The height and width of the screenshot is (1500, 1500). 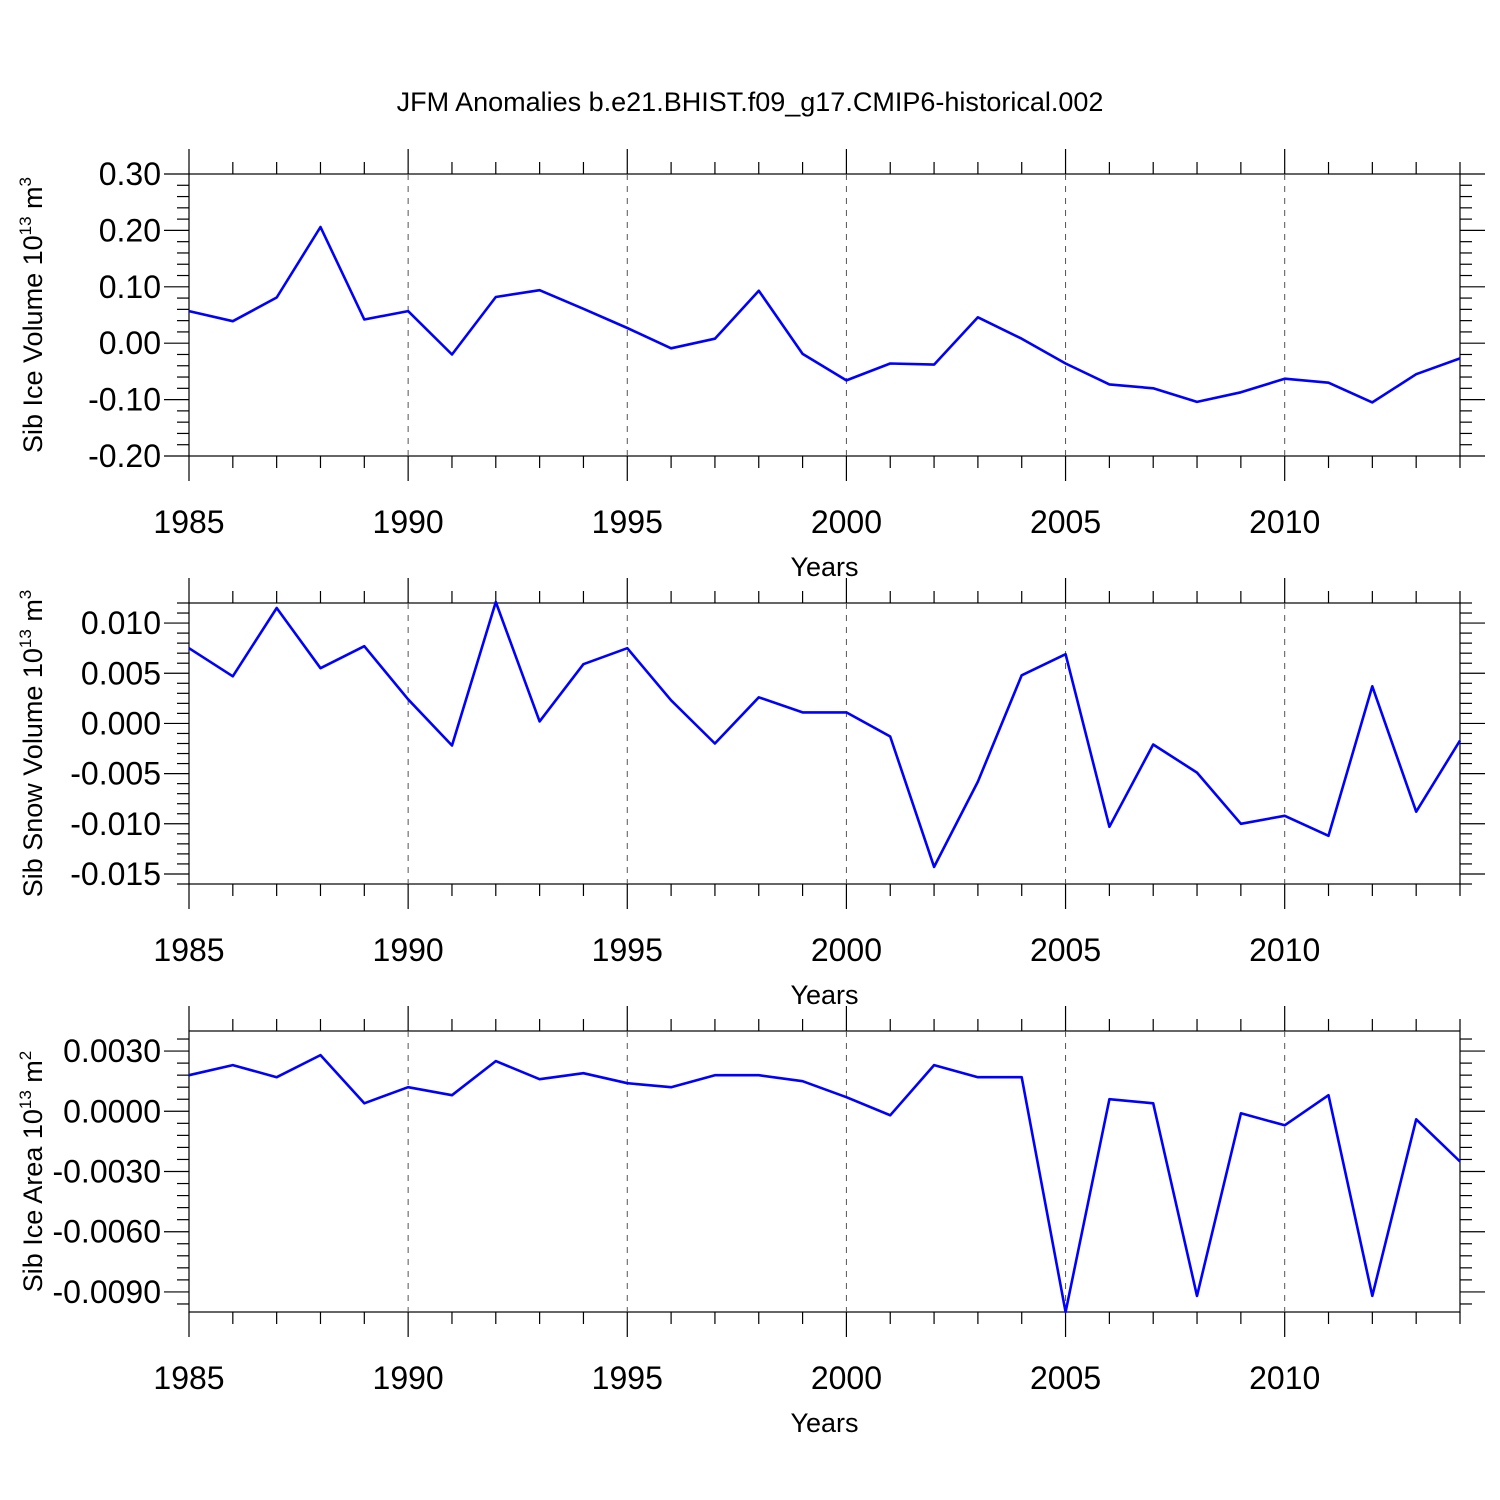 I want to click on y-axis-title: Sib Ice Area 1013 m2, so click(x=32, y=1172).